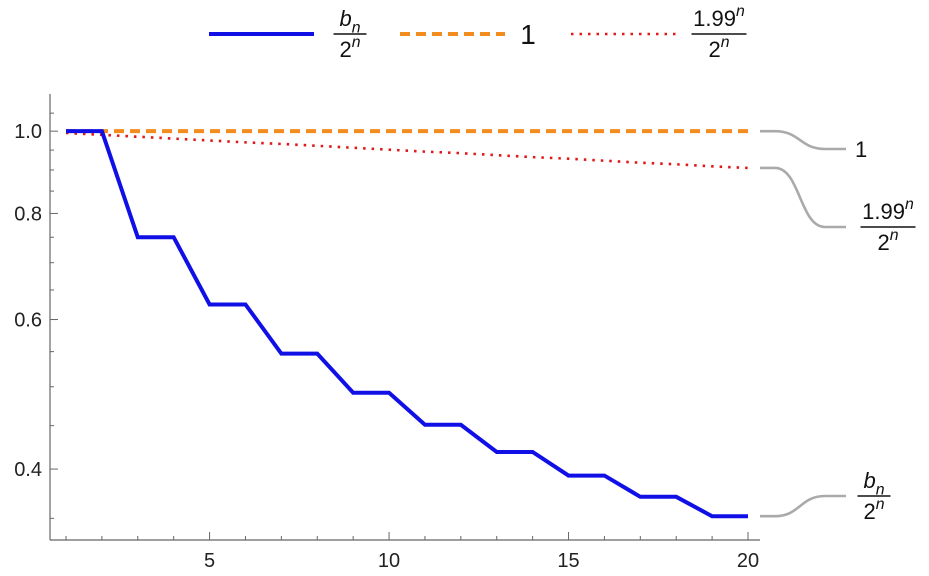  What do you see at coordinates (888, 225) in the screenshot?
I see `line-label-p199: 1.99n 2n` at bounding box center [888, 225].